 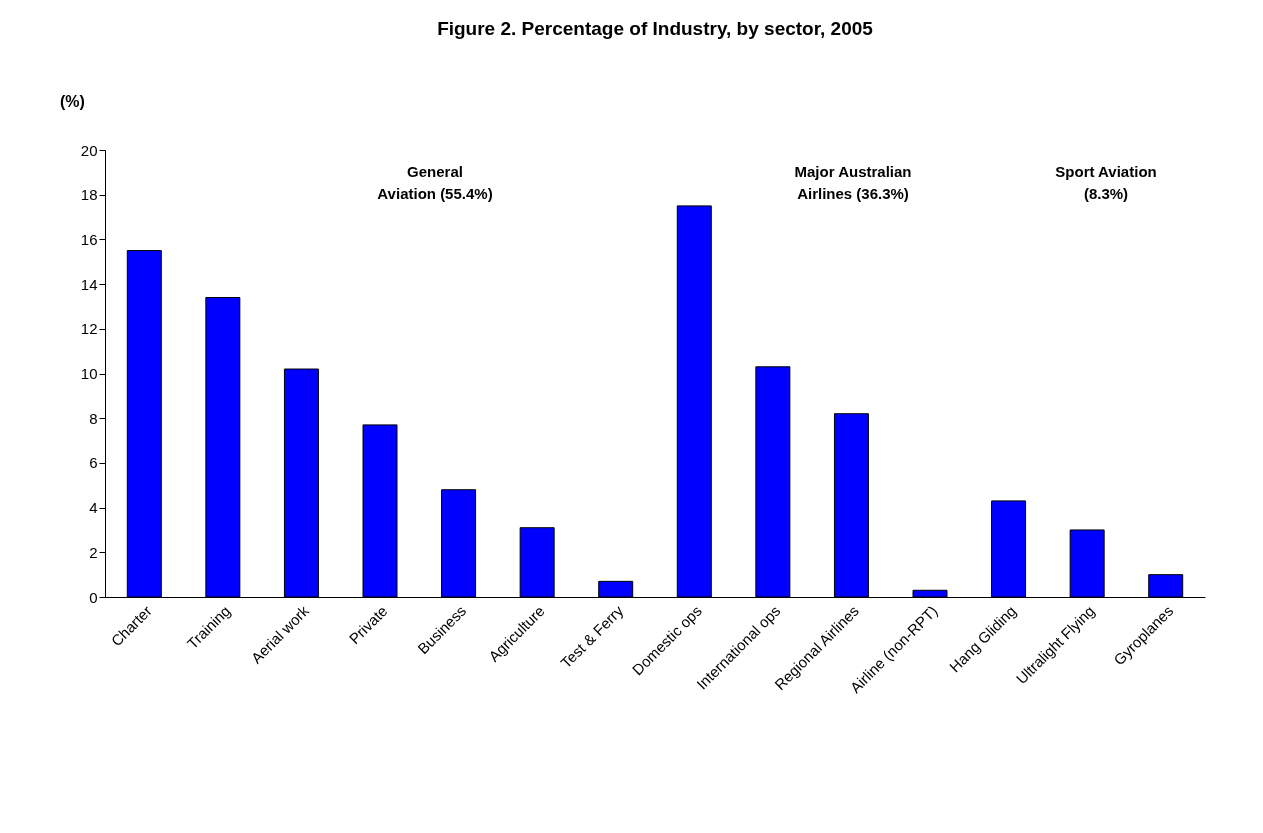 I want to click on y-tick-label: 2, so click(x=93, y=552).